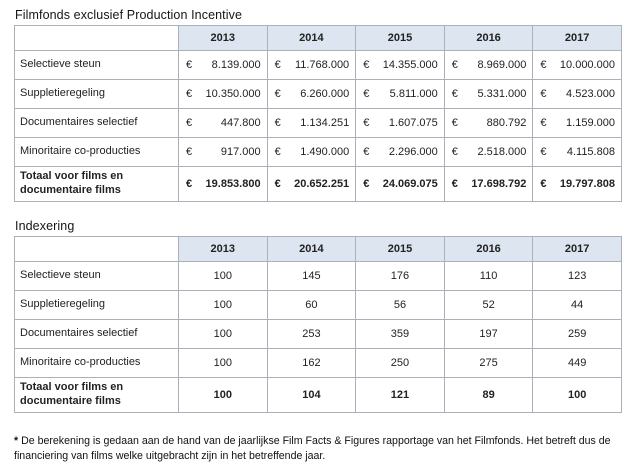 The image size is (640, 465). What do you see at coordinates (400, 363) in the screenshot?
I see `index-cell: 250` at bounding box center [400, 363].